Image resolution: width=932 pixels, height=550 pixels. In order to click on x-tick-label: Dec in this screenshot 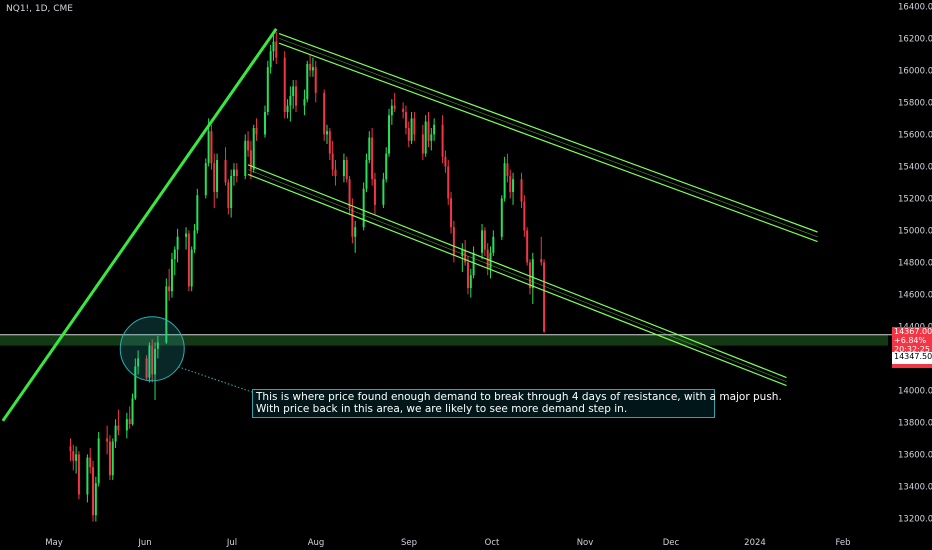, I will do `click(671, 543)`.